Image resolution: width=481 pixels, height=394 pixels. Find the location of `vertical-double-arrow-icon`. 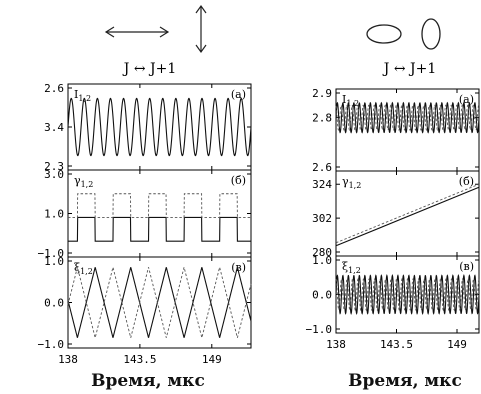

vertical-double-arrow-icon is located at coordinates (201, 29).